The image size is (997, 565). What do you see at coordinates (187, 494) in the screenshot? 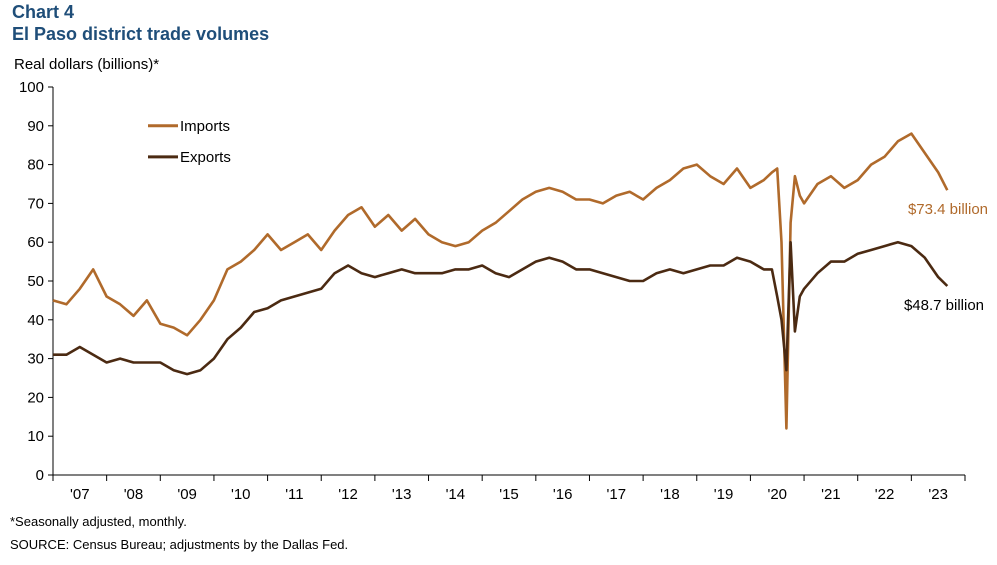
I see `x-tick-label: '09` at bounding box center [187, 494].